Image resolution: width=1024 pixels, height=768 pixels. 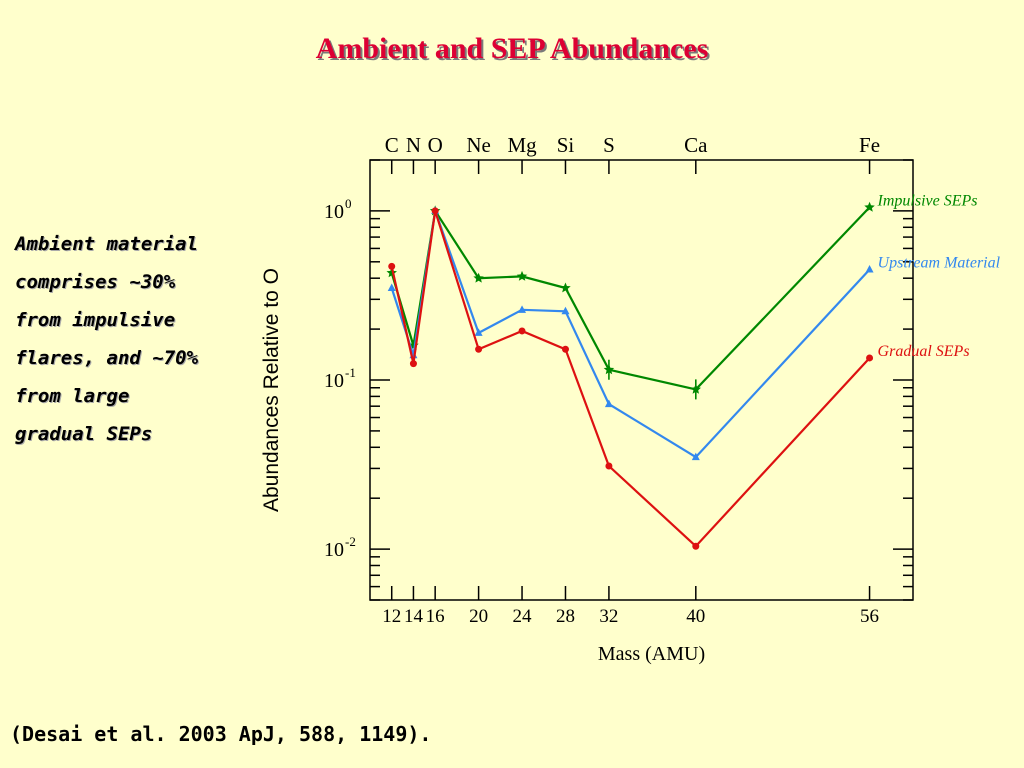 What do you see at coordinates (271, 390) in the screenshot?
I see `y-axis-title: Abundances Relative to O` at bounding box center [271, 390].